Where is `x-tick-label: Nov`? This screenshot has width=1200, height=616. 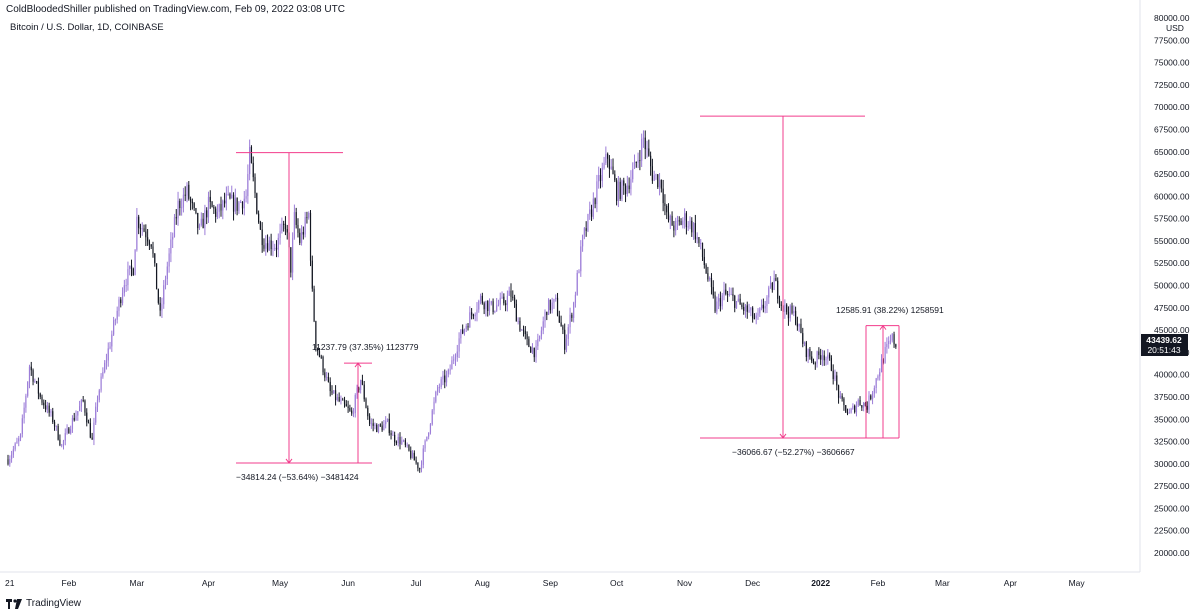 x-tick-label: Nov is located at coordinates (685, 583).